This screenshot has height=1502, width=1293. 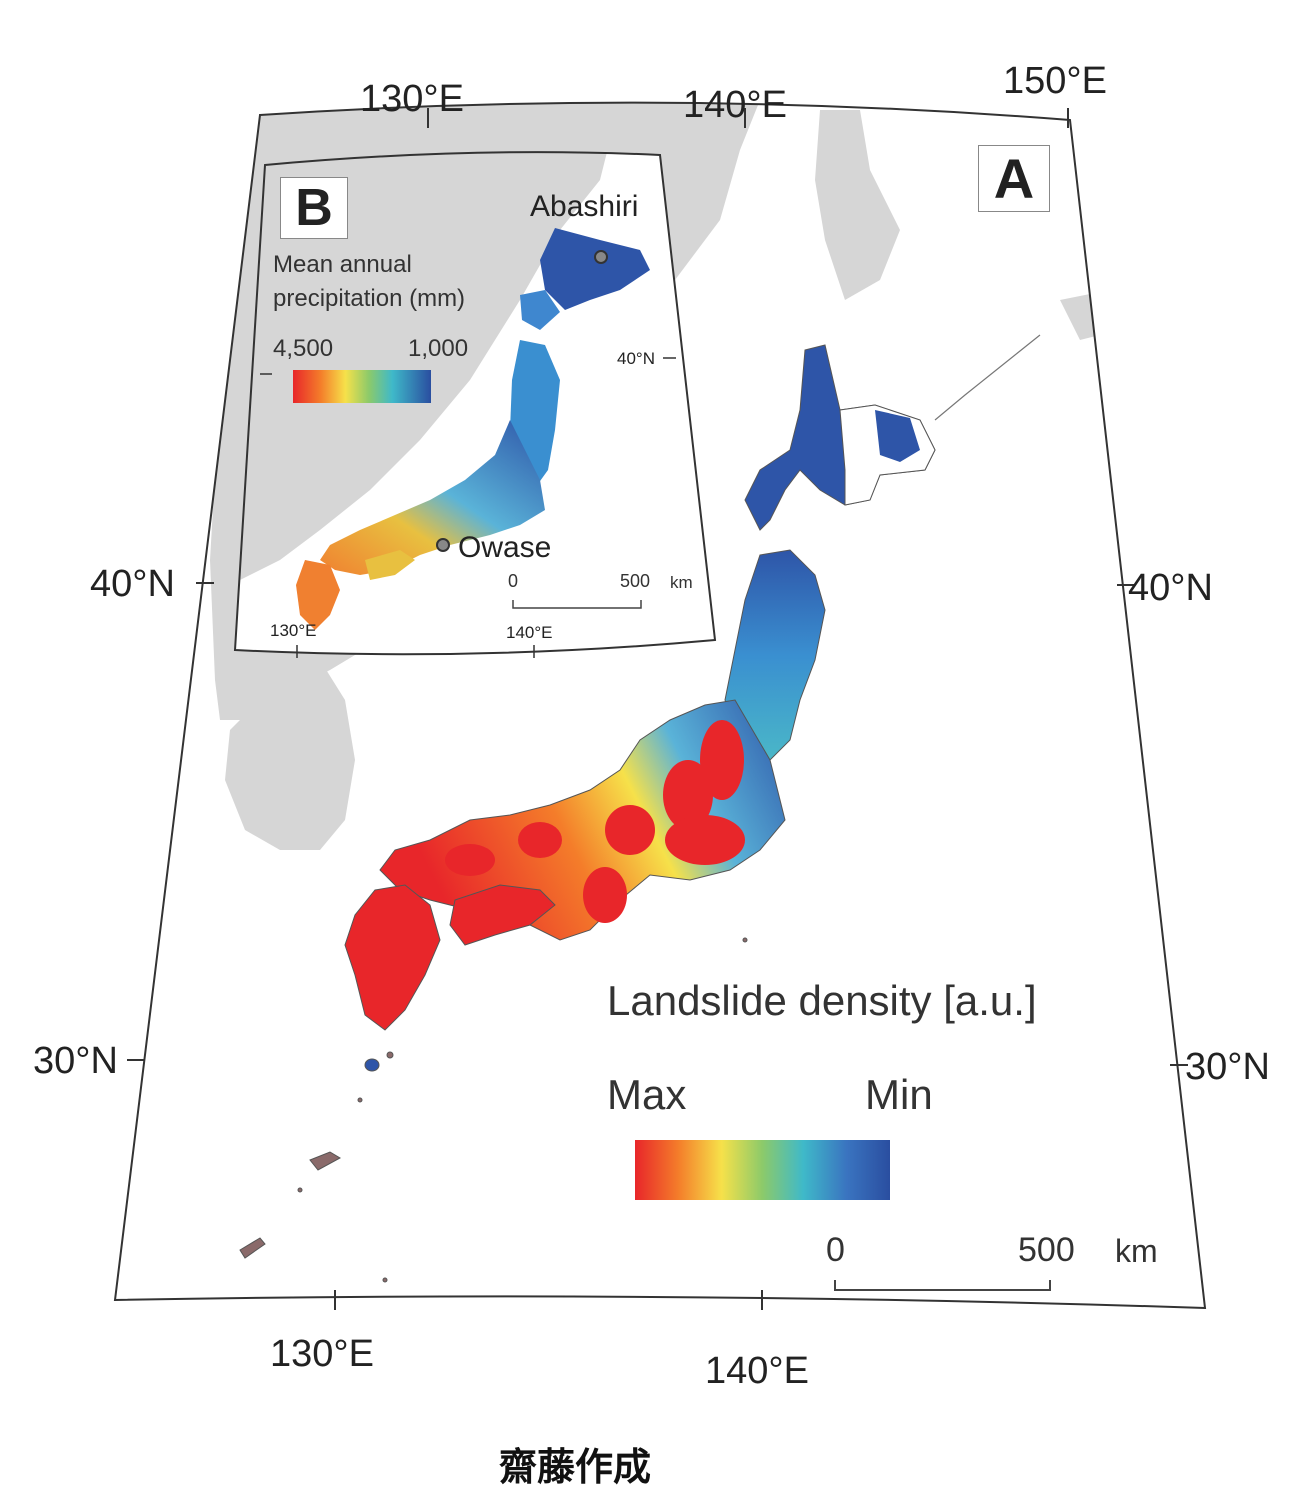 I want to click on bottom-lon-label-130e: 130°E, so click(x=322, y=1354).